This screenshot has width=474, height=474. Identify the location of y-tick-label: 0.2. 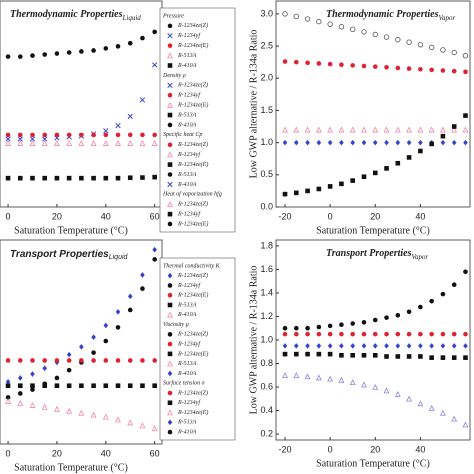
(266, 433).